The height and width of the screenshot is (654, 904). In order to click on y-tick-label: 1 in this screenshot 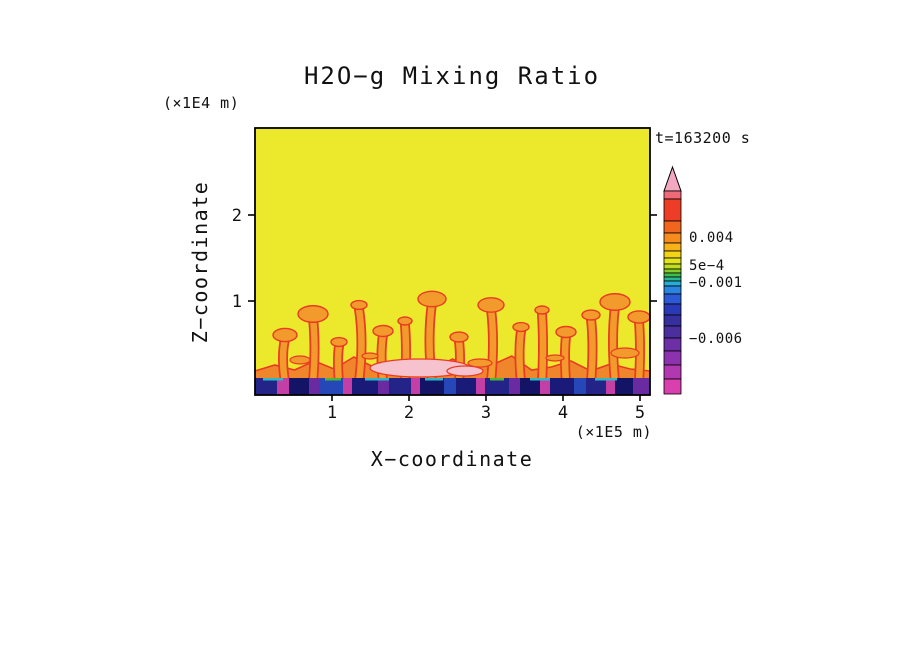, I will do `click(237, 302)`.